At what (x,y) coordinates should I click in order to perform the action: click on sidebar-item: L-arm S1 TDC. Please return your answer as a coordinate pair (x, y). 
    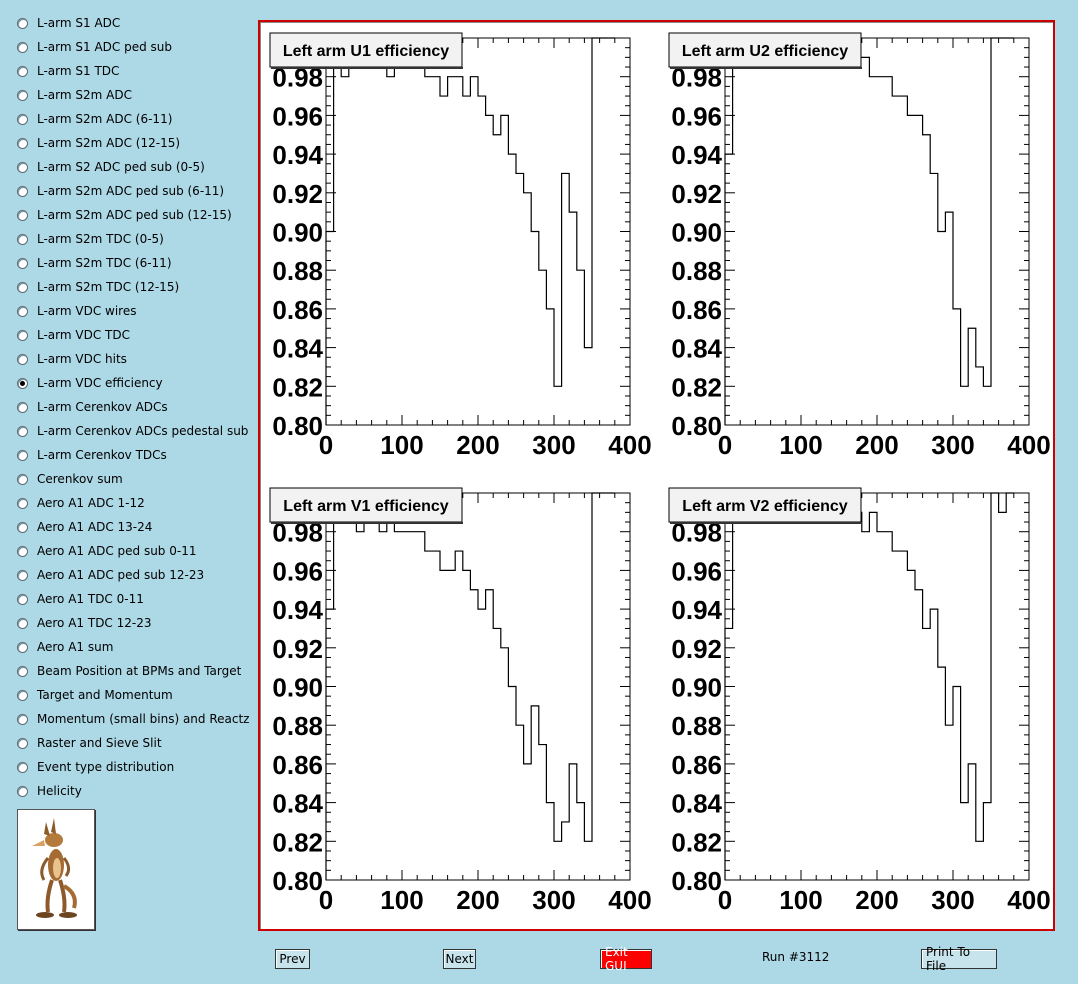
    Looking at the image, I should click on (68, 71).